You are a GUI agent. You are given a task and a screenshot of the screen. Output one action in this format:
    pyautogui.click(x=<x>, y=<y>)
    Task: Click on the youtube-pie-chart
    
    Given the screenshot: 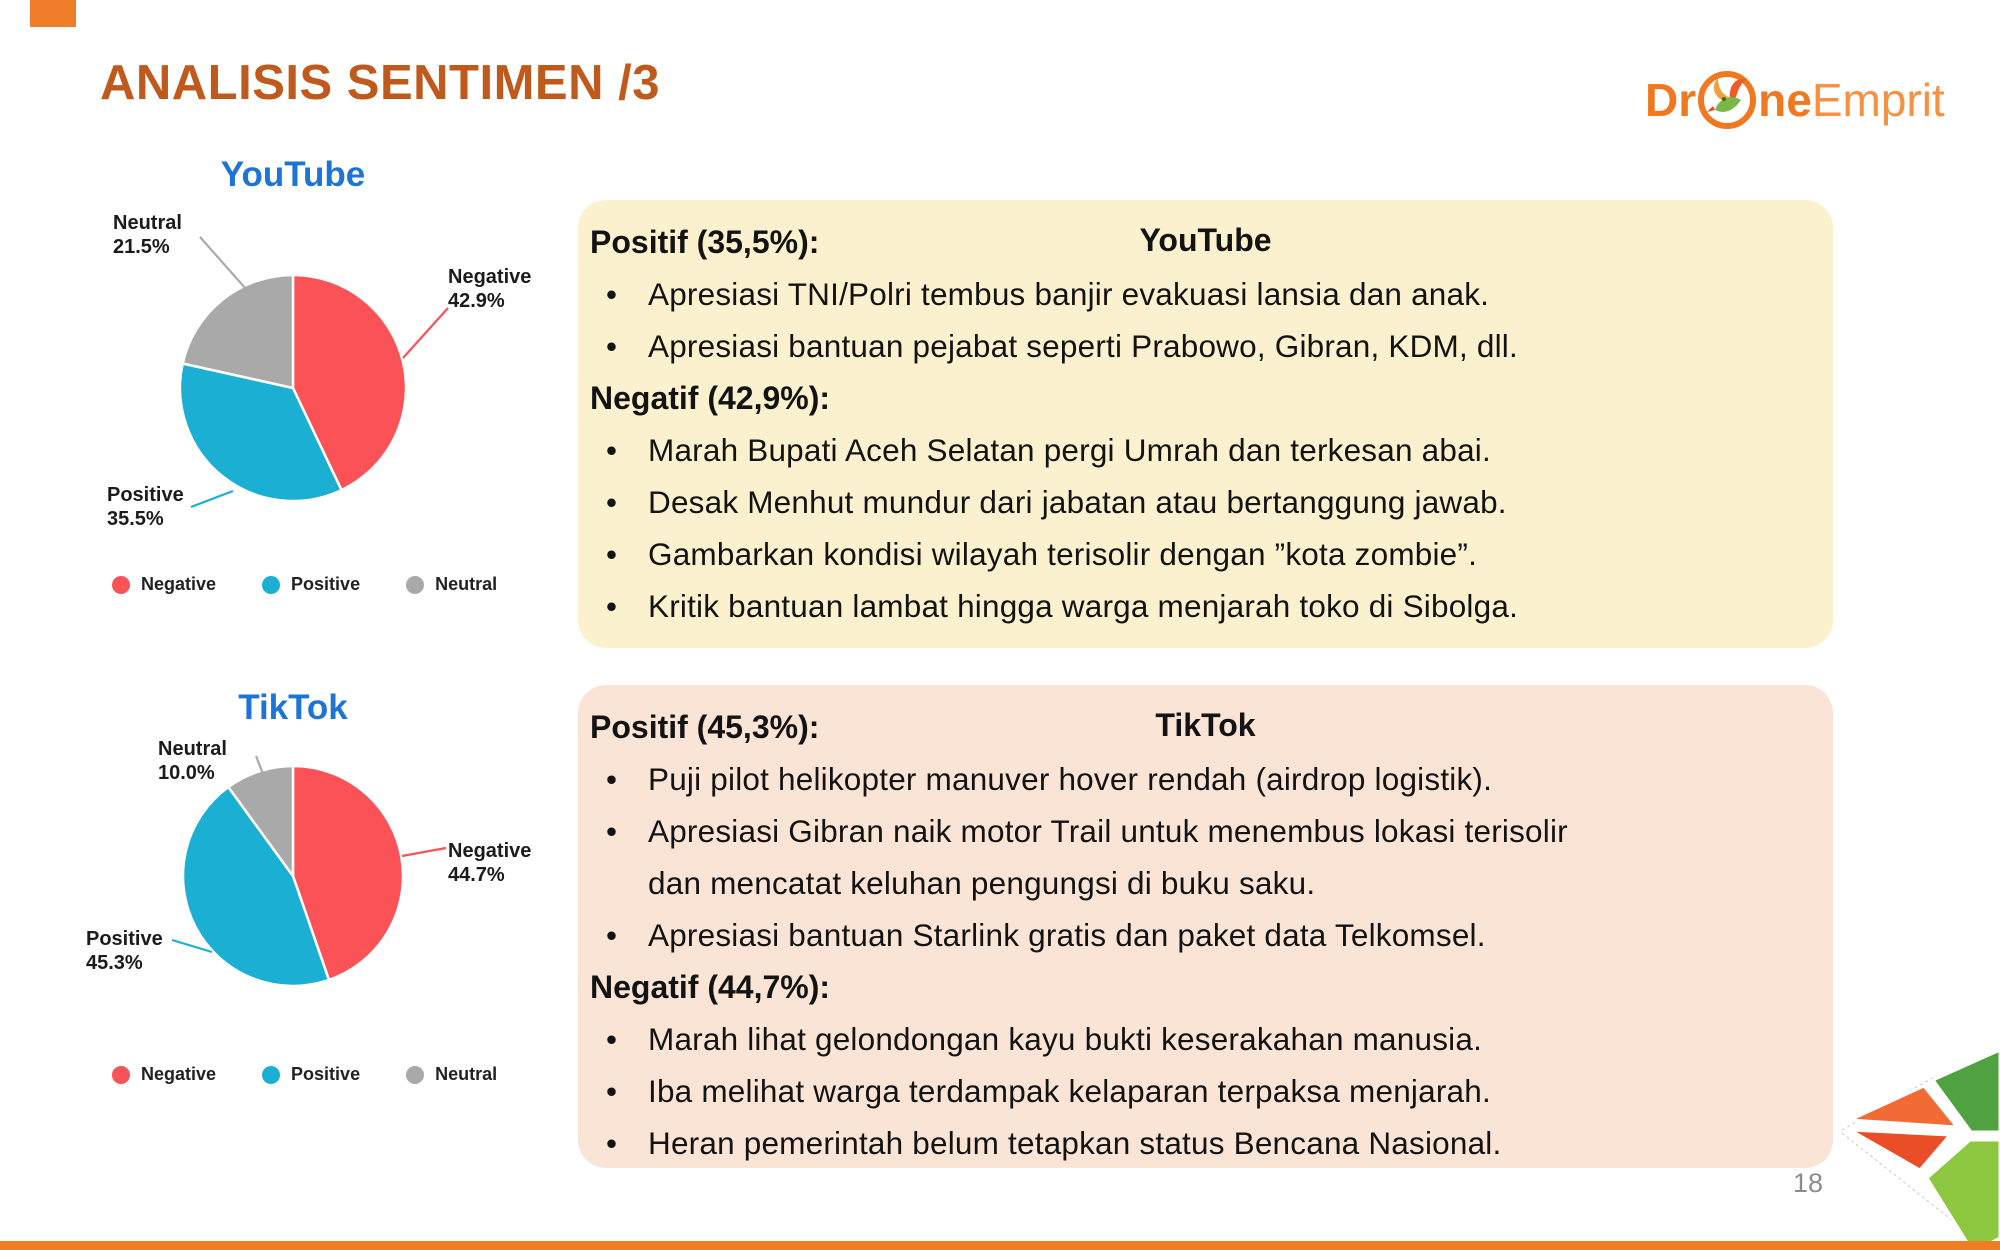 What is the action you would take?
    pyautogui.click(x=313, y=372)
    